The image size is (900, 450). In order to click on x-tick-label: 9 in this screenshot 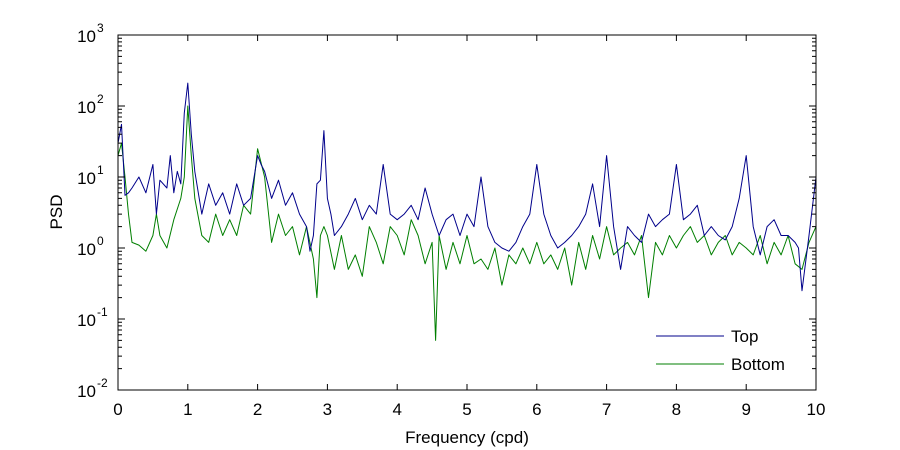, I will do `click(745, 409)`.